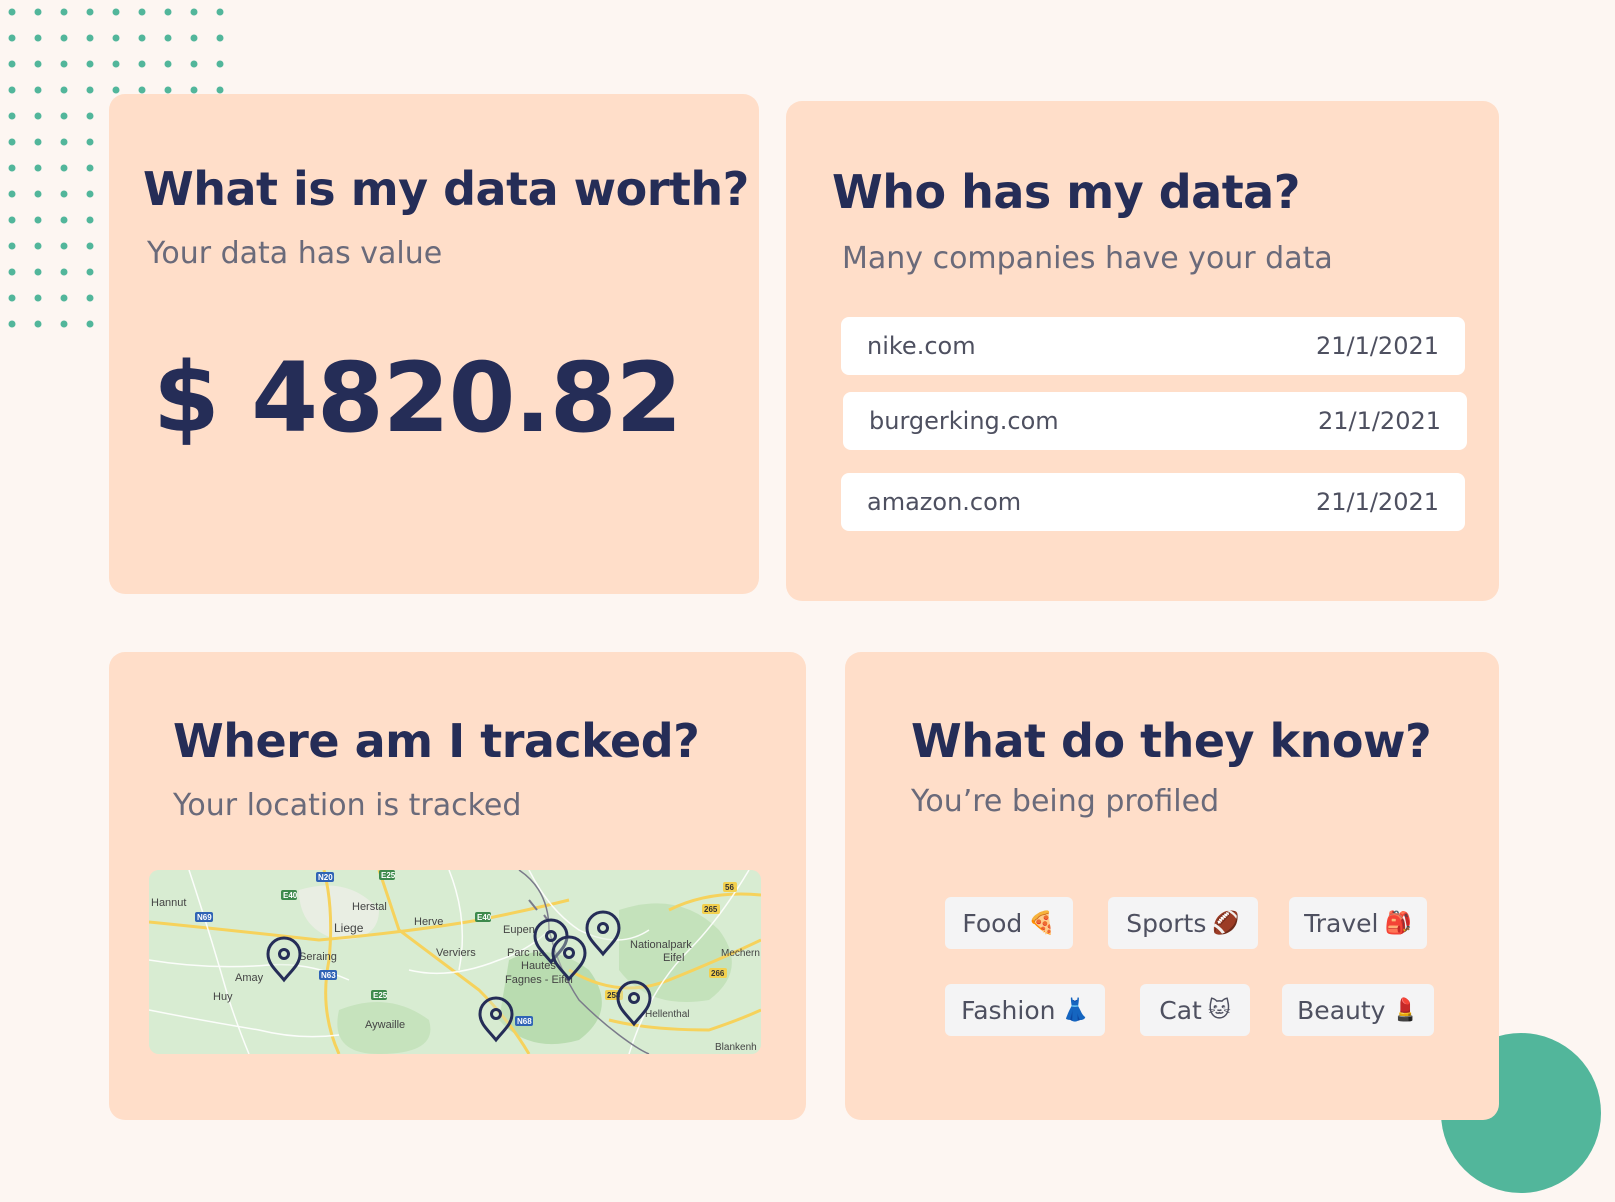 This screenshot has width=1615, height=1202. Describe the element at coordinates (1155, 421) in the screenshot. I see `company-row: burgerking.com 21/1/2021` at that location.